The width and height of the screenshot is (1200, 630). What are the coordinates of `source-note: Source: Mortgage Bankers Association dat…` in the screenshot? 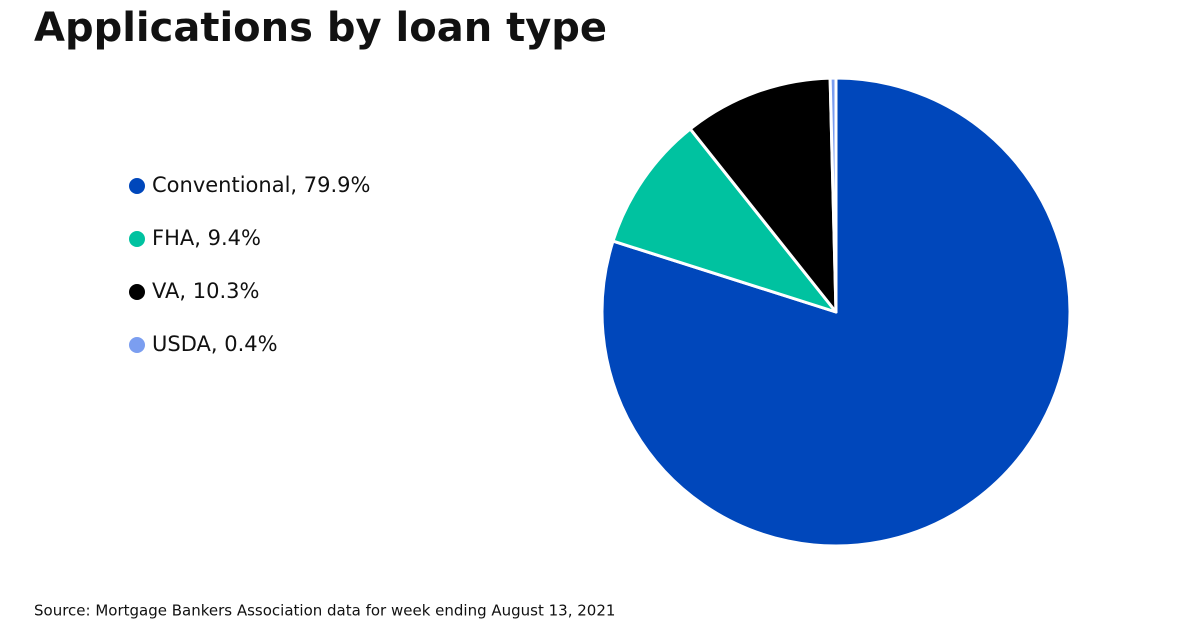 It's located at (324, 611).